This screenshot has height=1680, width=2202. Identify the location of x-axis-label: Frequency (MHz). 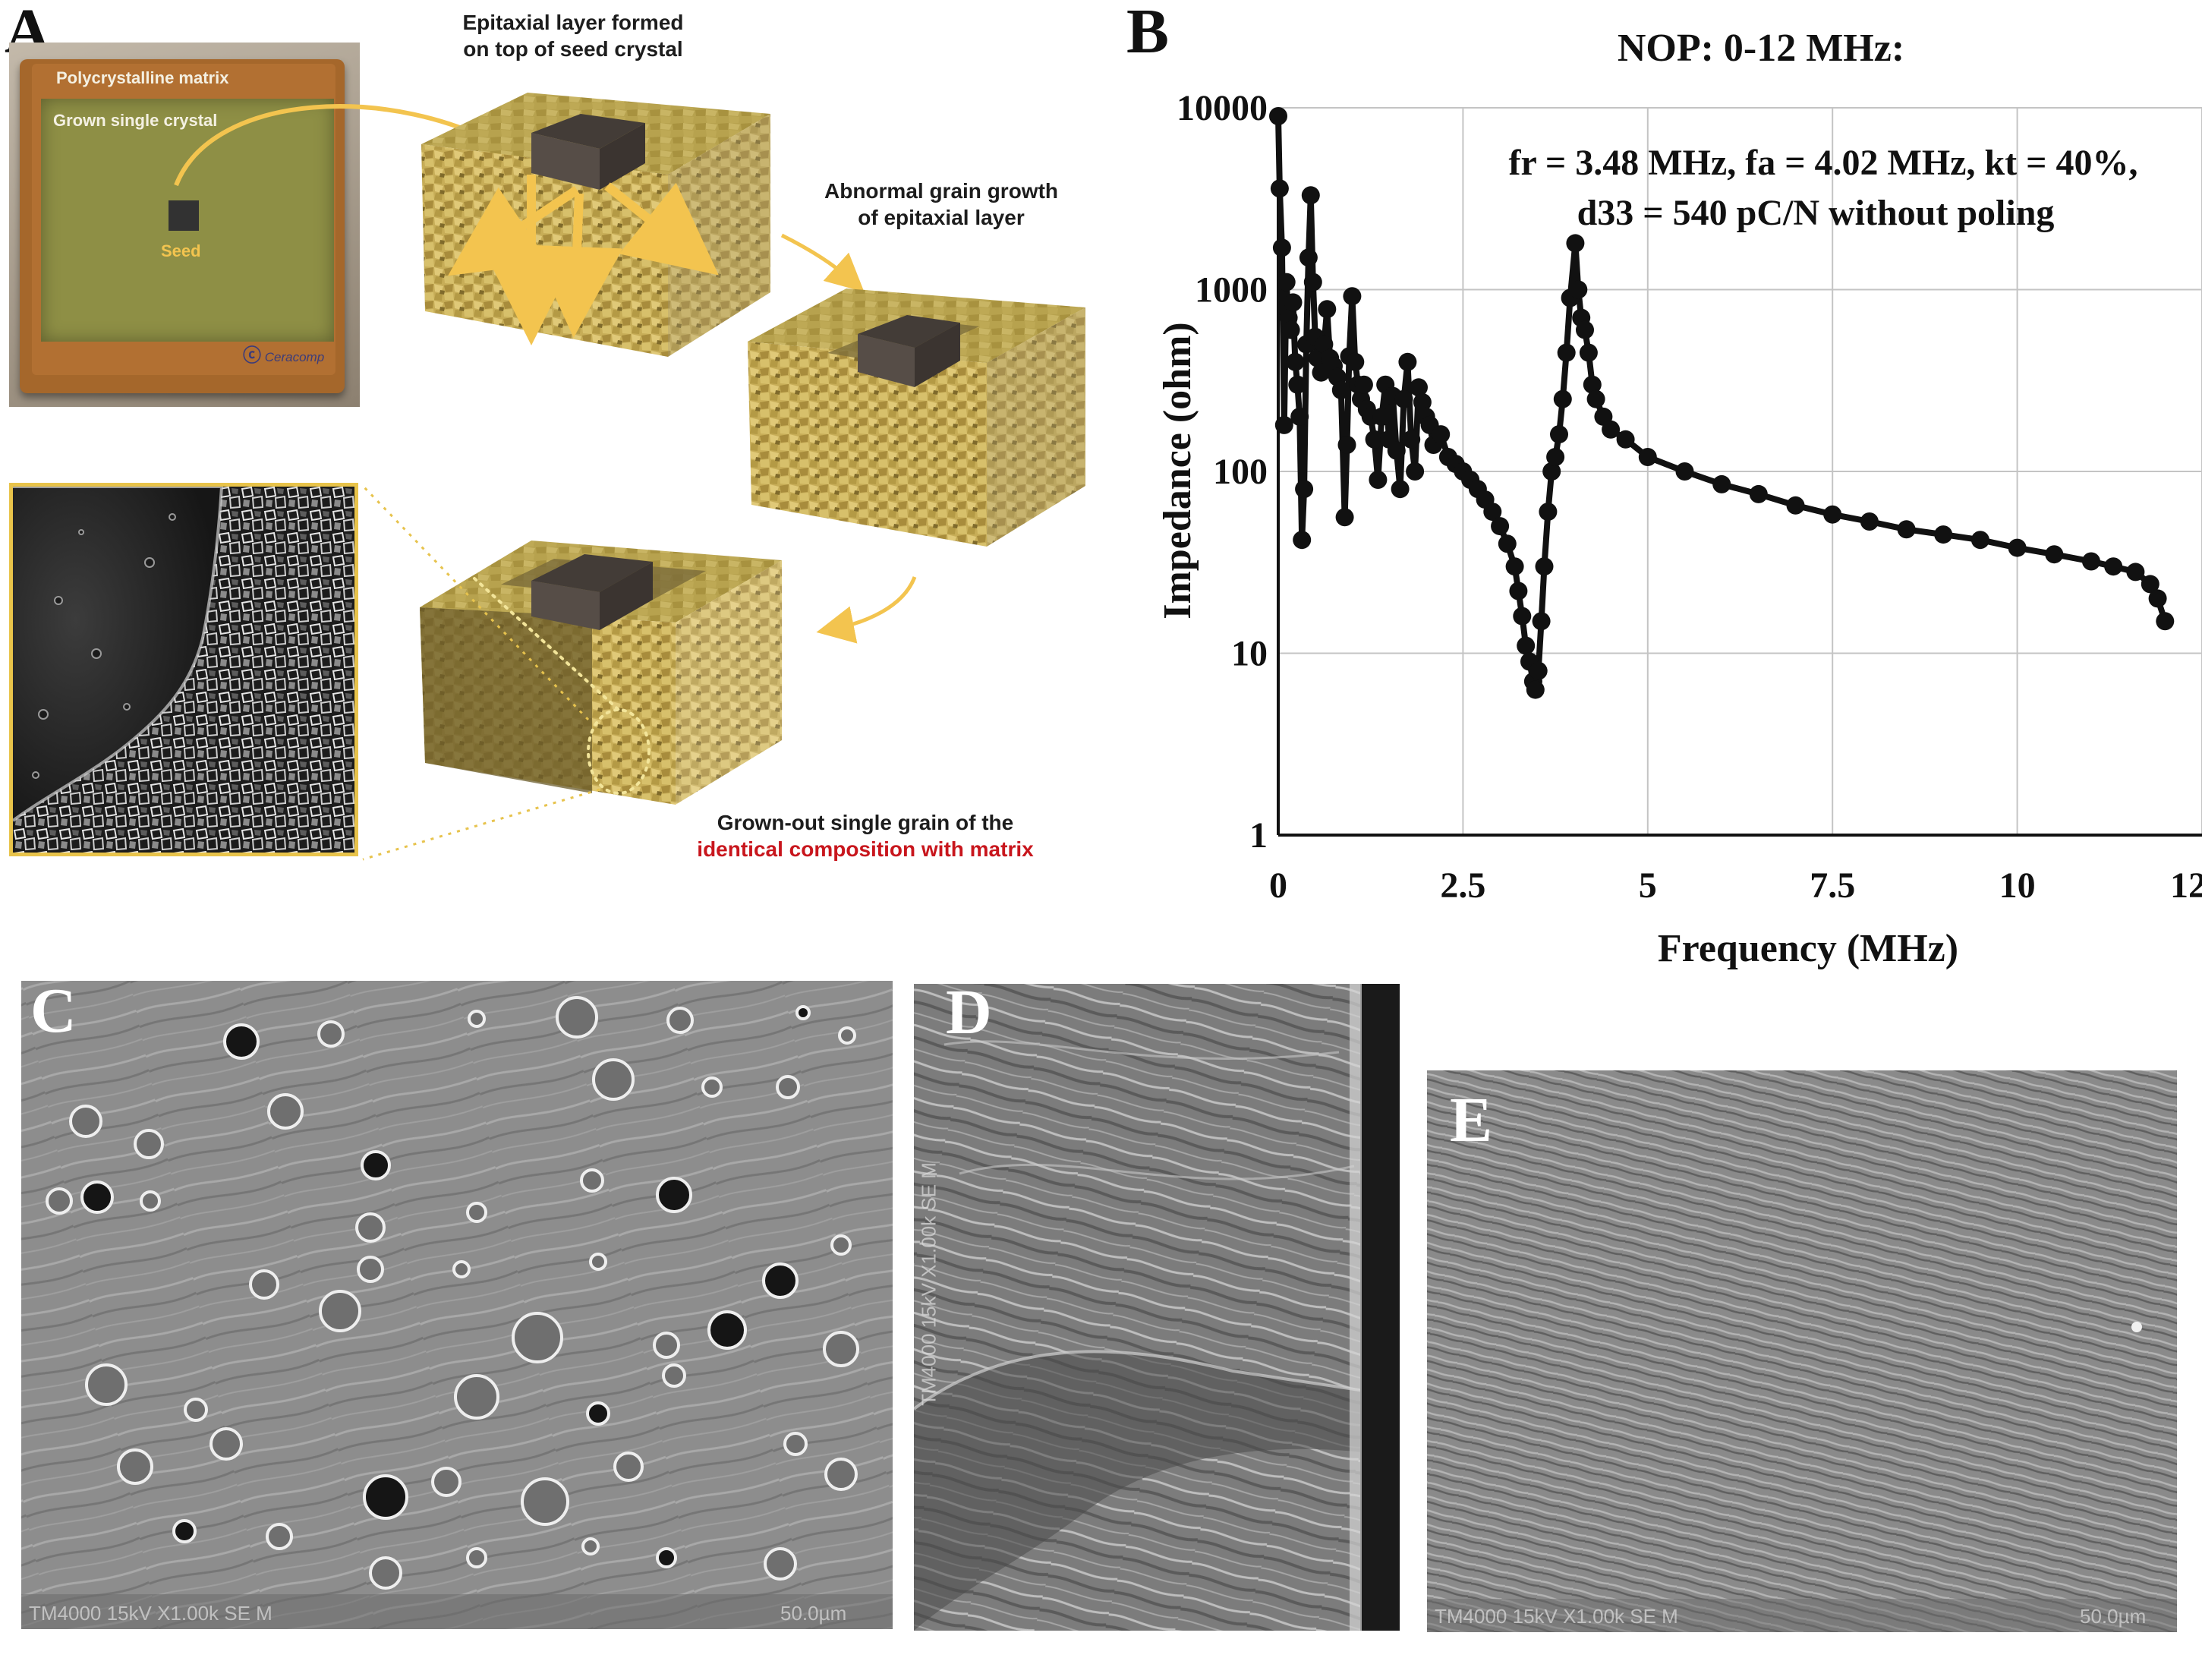
(1808, 948).